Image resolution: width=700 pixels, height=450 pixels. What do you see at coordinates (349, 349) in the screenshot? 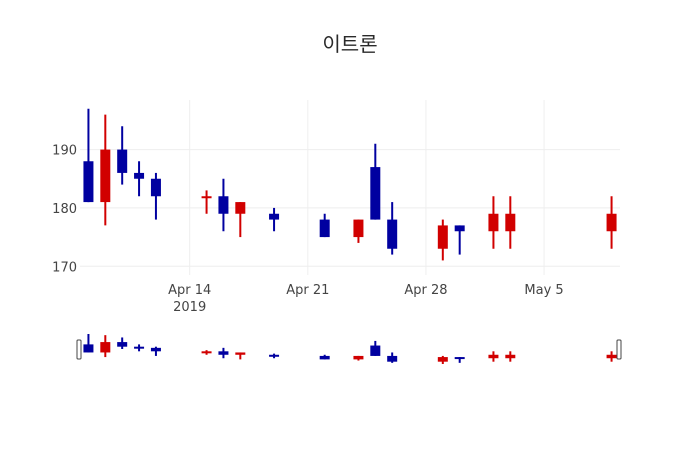
I see `range-slider` at bounding box center [349, 349].